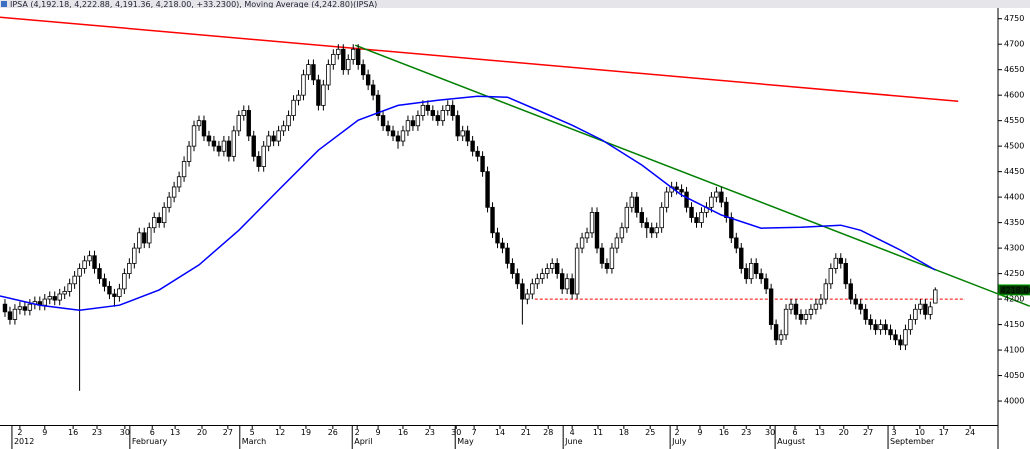 This screenshot has height=449, width=1030. I want to click on month-label: 2012, so click(24, 441).